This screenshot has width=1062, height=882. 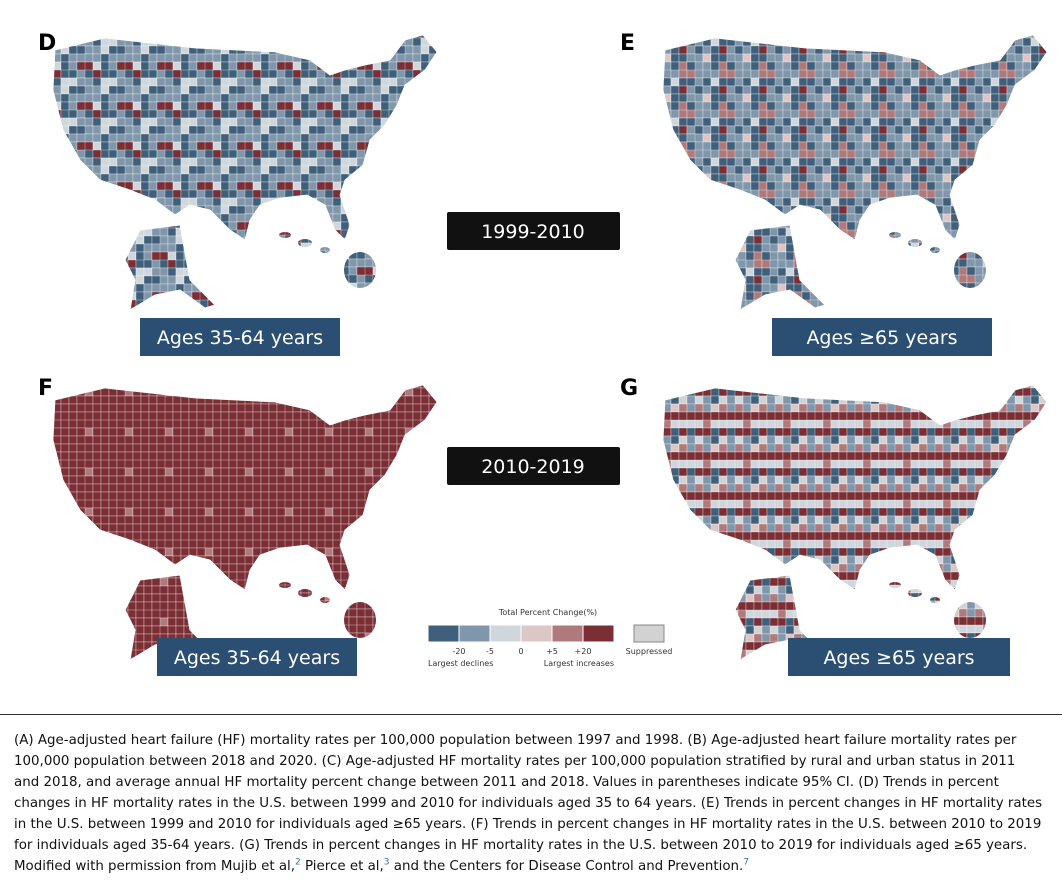 What do you see at coordinates (47, 43) in the screenshot?
I see `panel-letter: D` at bounding box center [47, 43].